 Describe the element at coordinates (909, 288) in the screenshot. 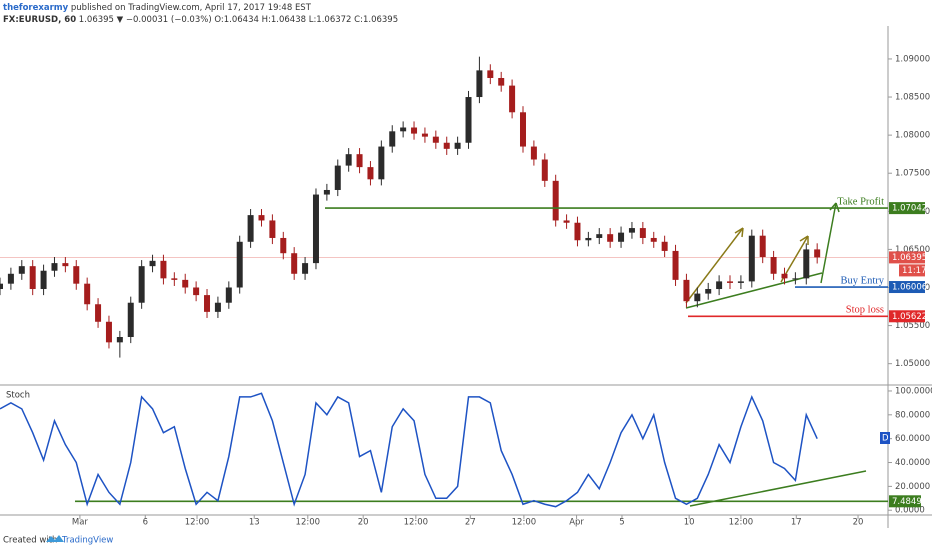

I see `level-label: 1.06006` at that location.